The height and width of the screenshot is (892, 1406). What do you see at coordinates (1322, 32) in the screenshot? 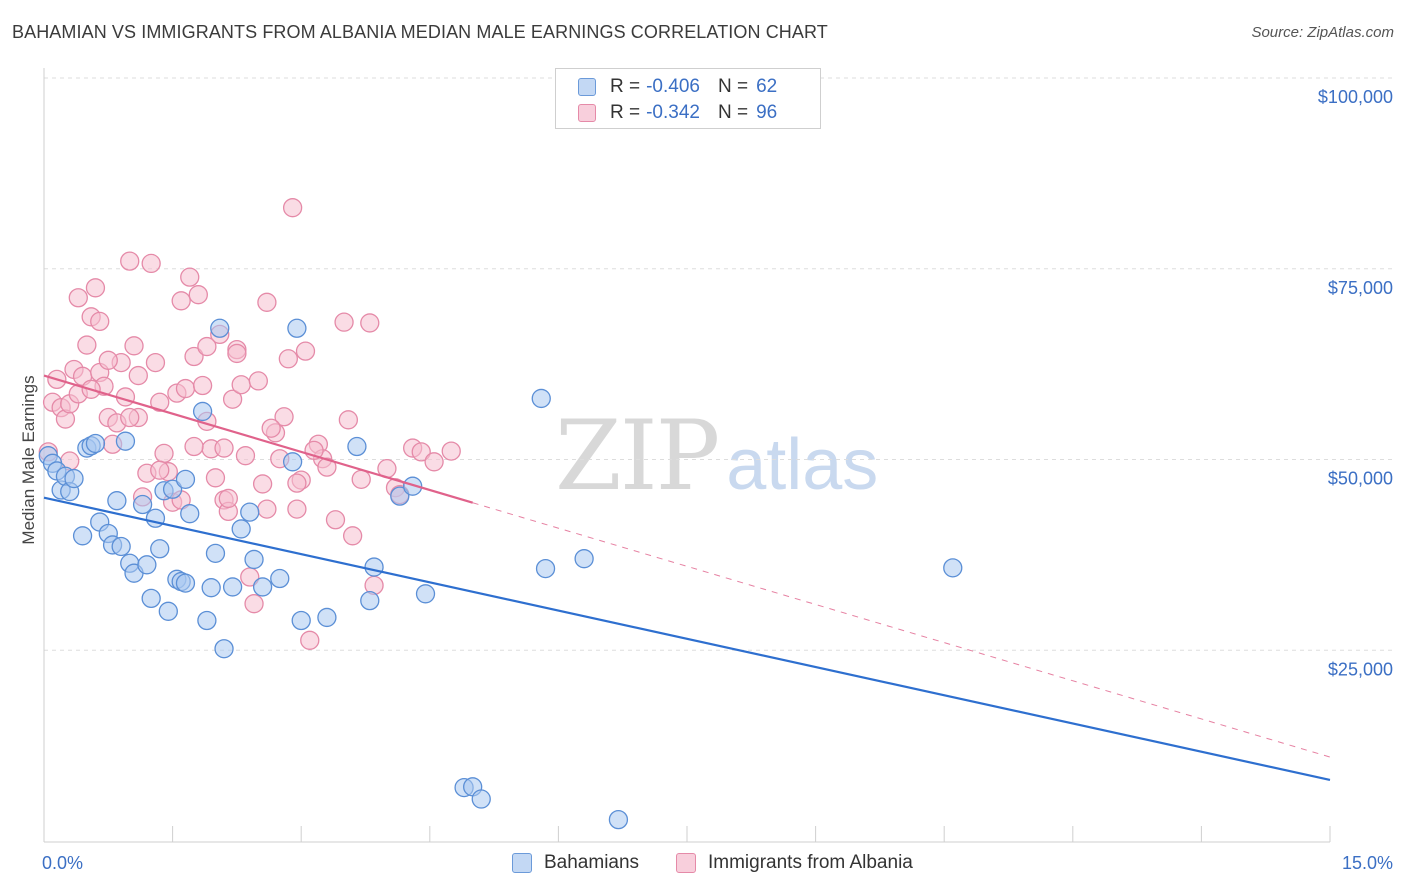
I see `source-label: Source: ZipAtlas.com` at bounding box center [1322, 32].